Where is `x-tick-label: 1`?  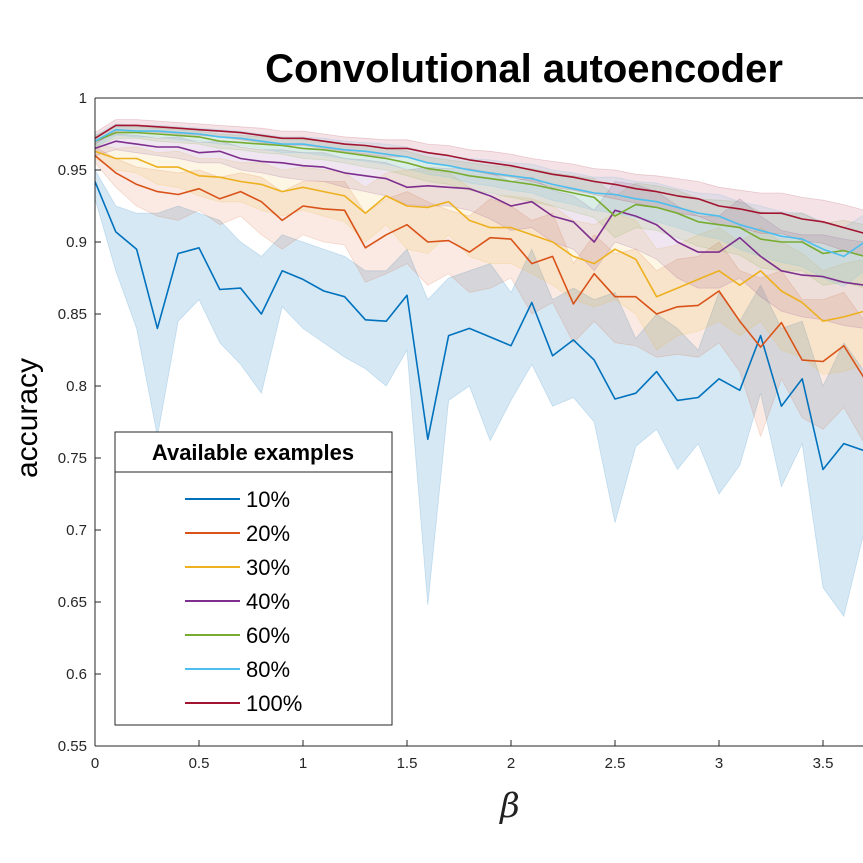
x-tick-label: 1 is located at coordinates (303, 763).